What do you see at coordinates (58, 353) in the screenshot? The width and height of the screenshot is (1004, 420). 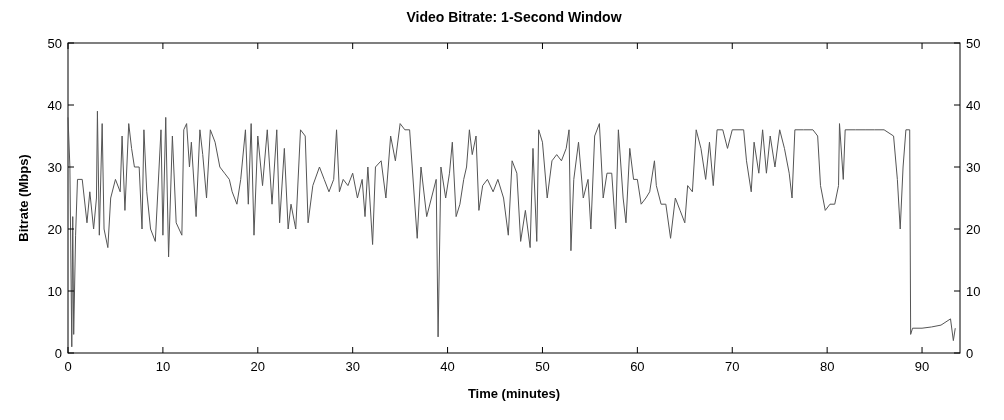 I see `y-tick-label: 0` at bounding box center [58, 353].